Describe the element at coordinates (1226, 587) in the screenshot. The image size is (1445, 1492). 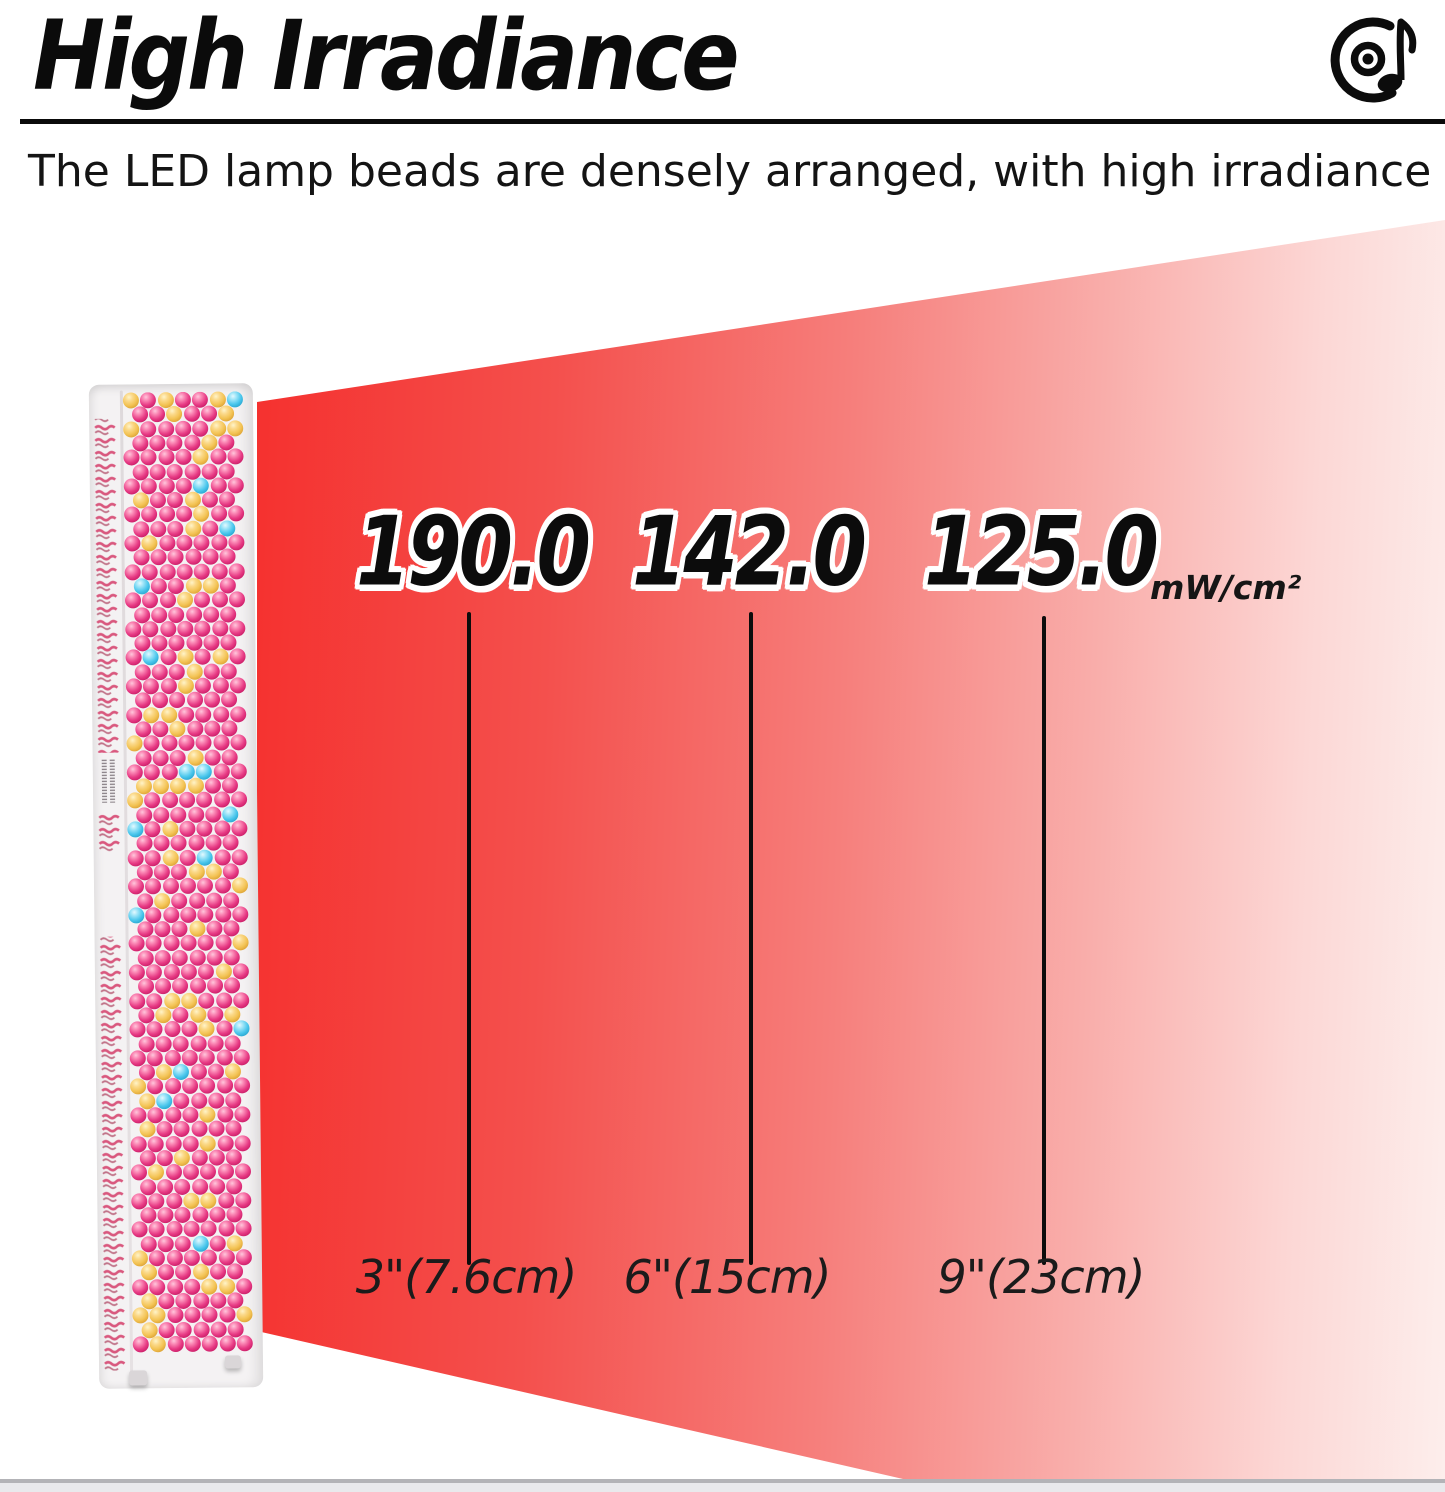
I see `irradiance-unit: mW/cm²` at that location.